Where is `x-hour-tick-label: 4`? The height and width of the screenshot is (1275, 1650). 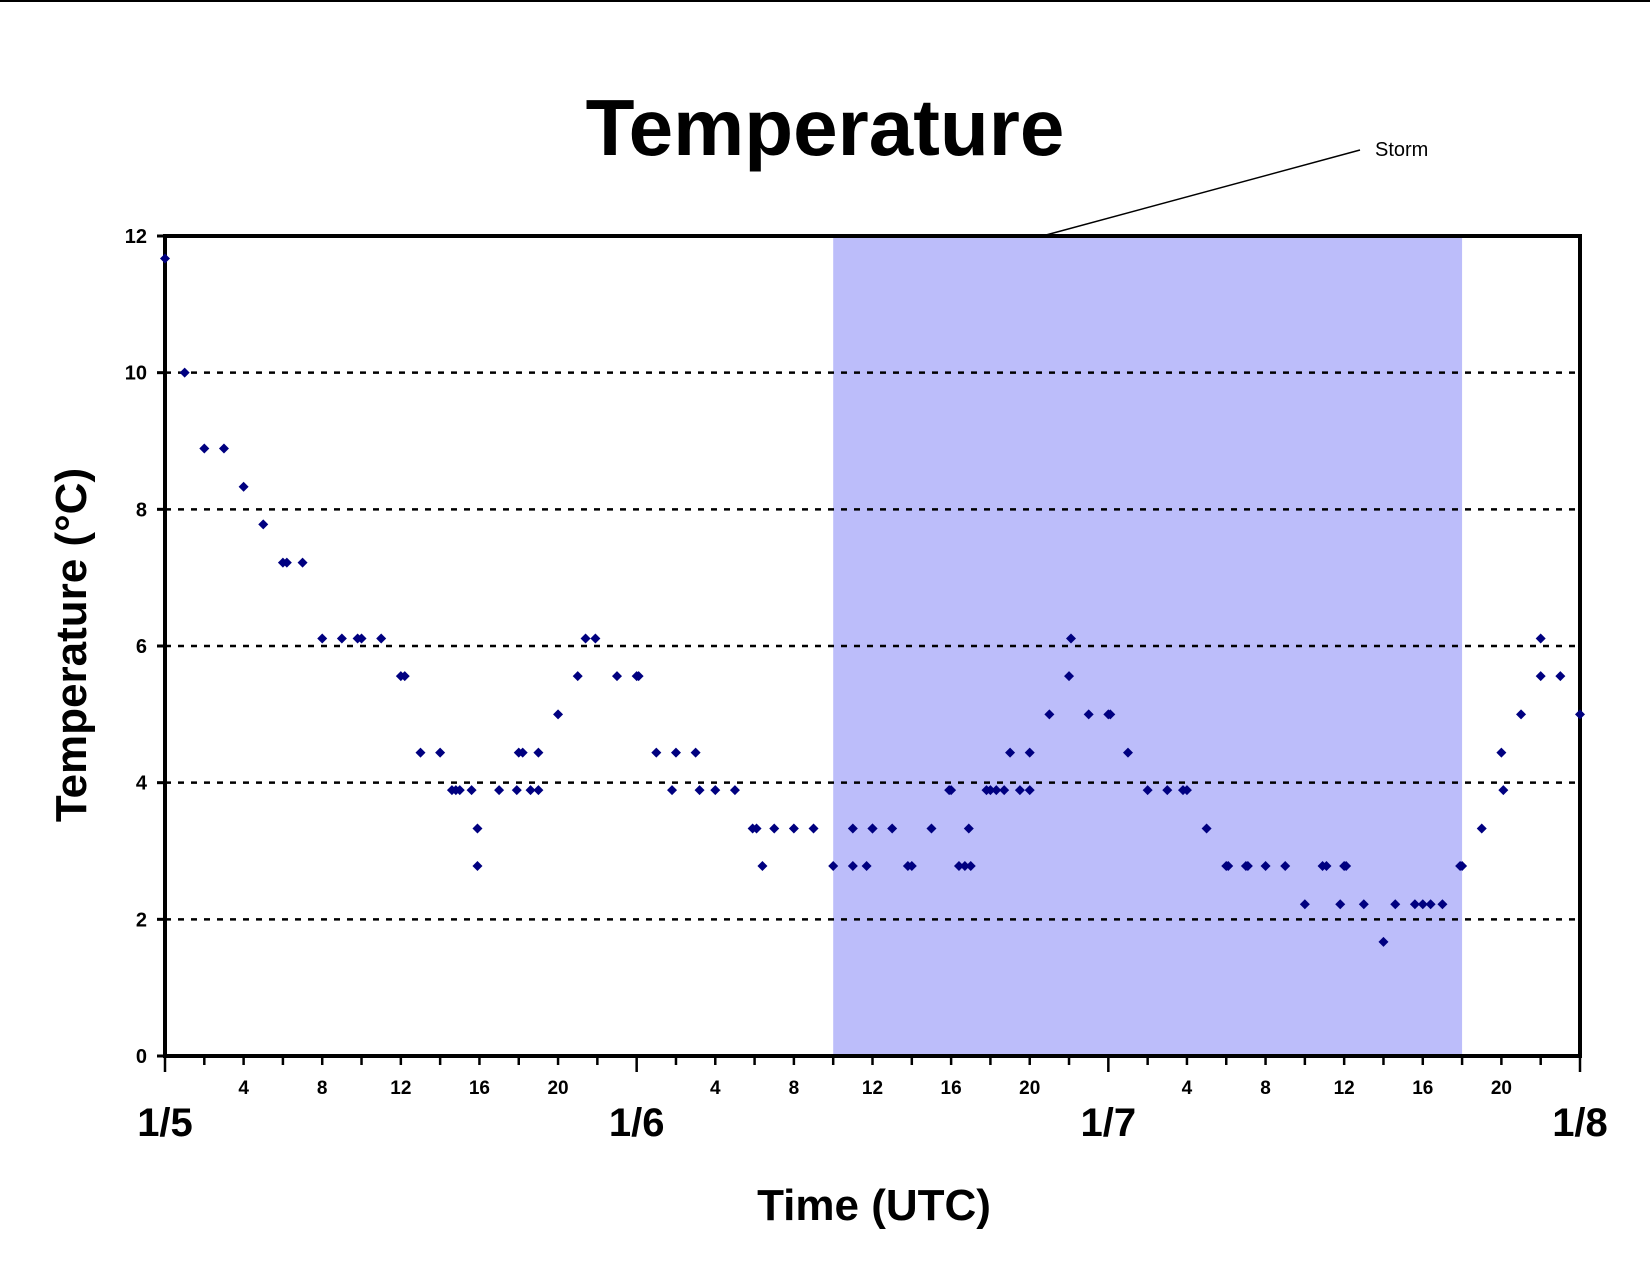 x-hour-tick-label: 4 is located at coordinates (1187, 1088).